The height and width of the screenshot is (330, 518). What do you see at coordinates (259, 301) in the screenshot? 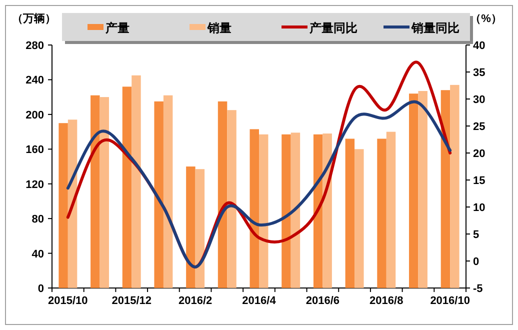
I see `x-tick-label: 2016/4` at bounding box center [259, 301].